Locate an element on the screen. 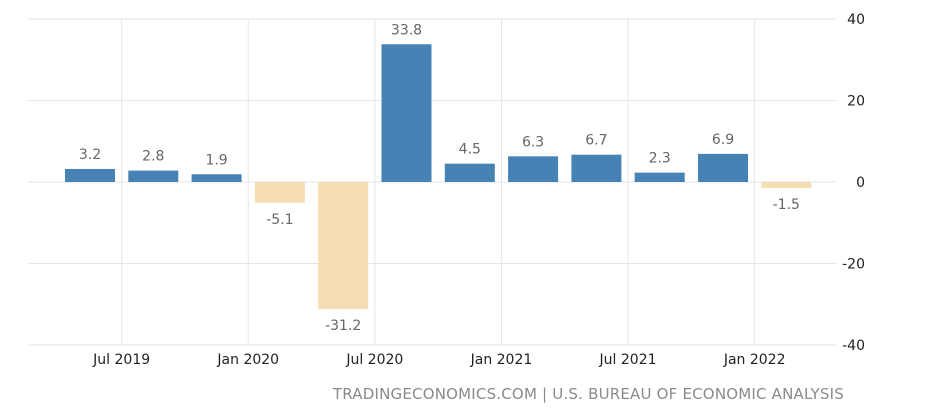 This screenshot has width=939, height=419. data-label: 2.3 is located at coordinates (660, 159).